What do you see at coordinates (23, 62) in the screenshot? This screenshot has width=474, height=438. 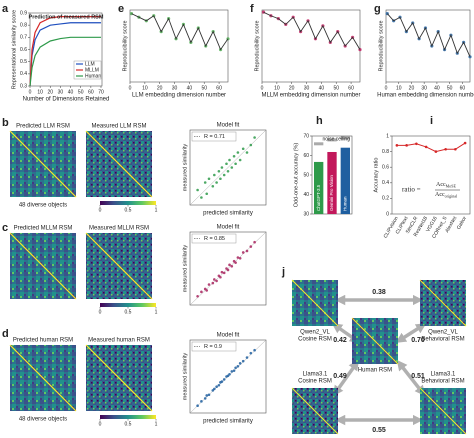 I see `y-tick-label: 0.5` at bounding box center [23, 62].